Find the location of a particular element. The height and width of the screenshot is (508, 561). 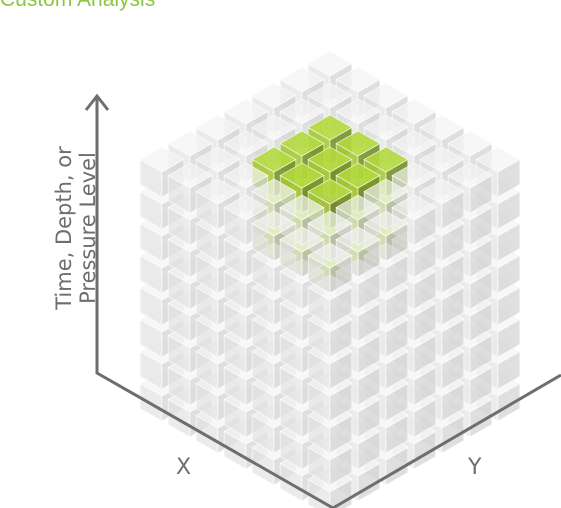

vertical-axis-arrowhead is located at coordinates (97, 102).